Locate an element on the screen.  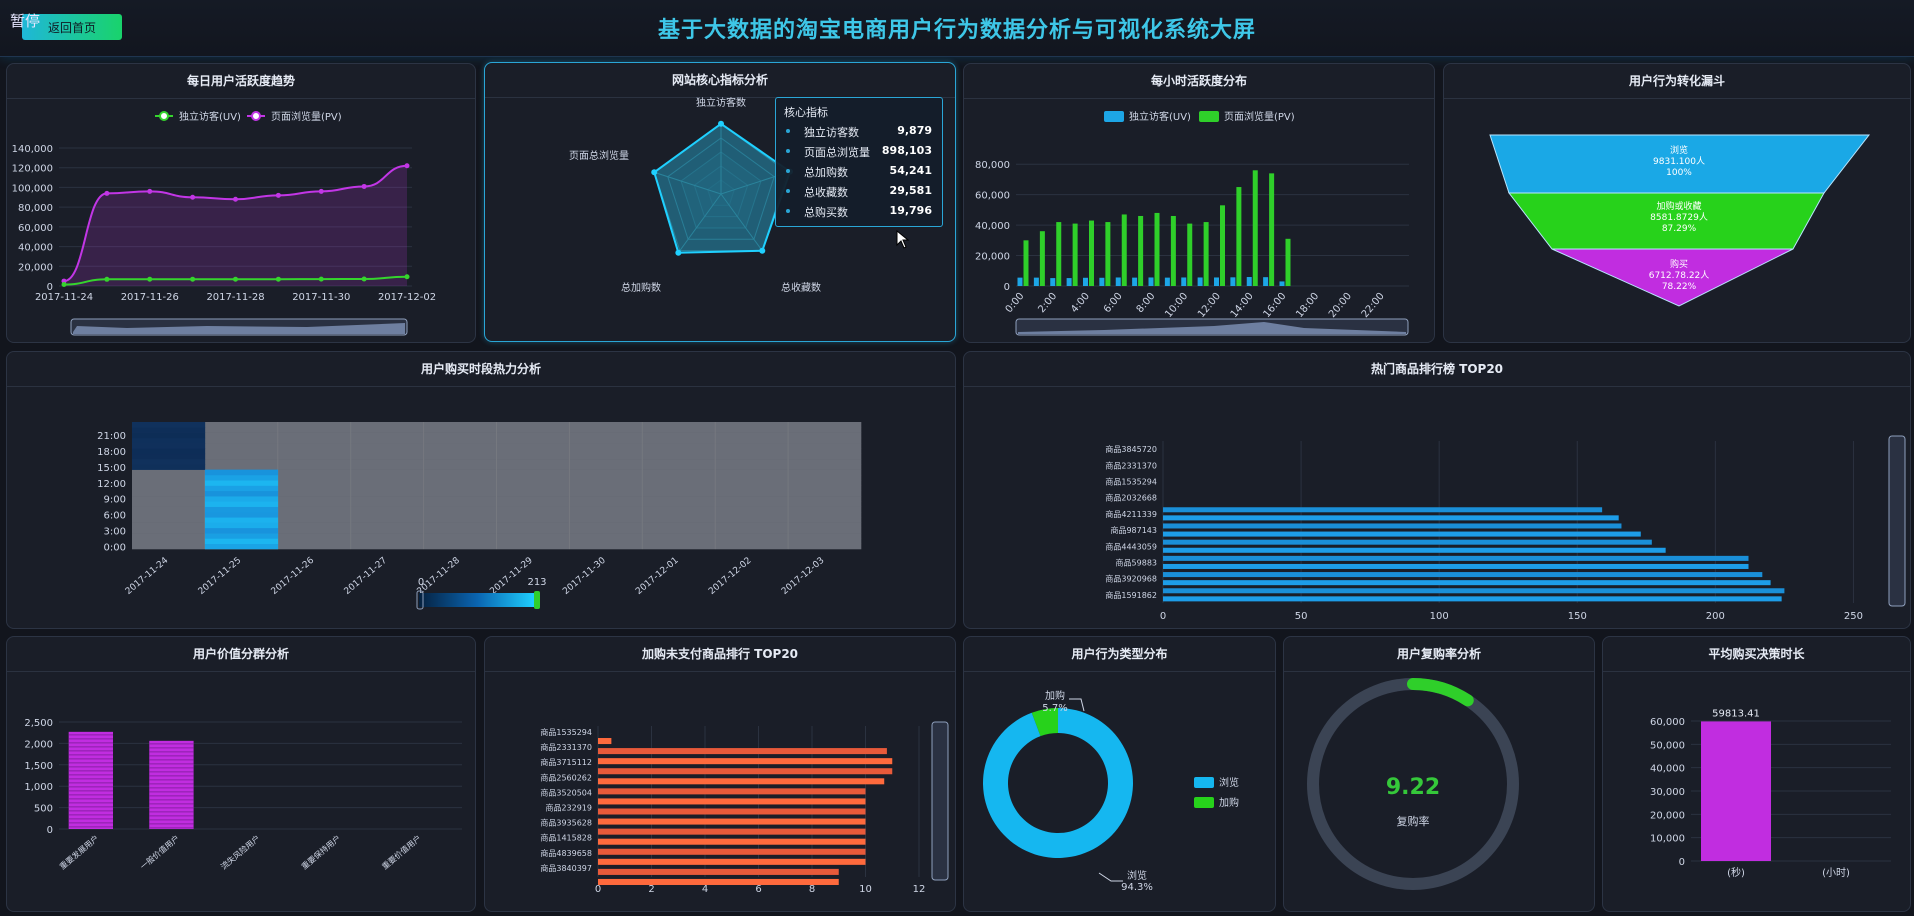
repurchase-rate-label: 复购率 is located at coordinates (1413, 821).